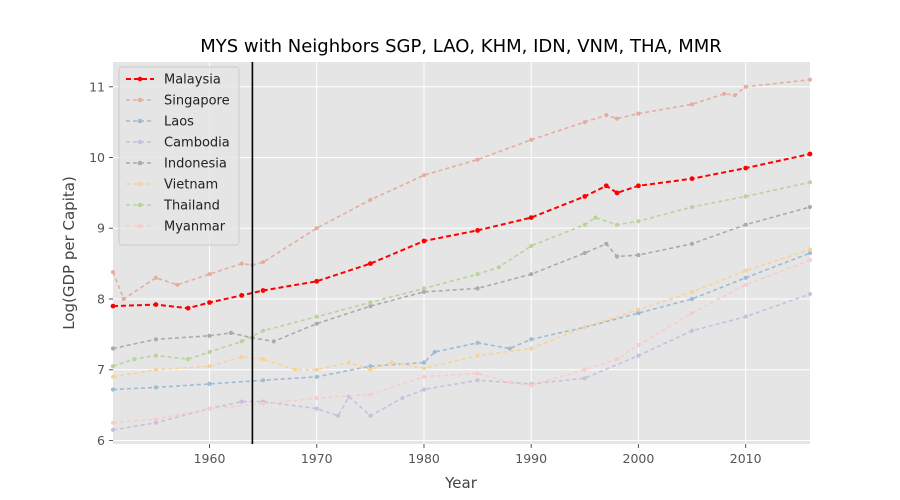  I want to click on legend-marker-myanmar, so click(140, 226).